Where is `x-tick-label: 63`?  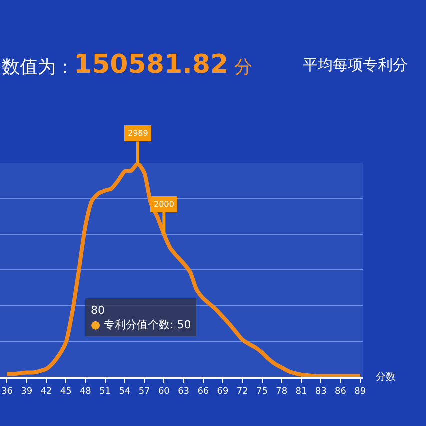 x-tick-label: 63 is located at coordinates (184, 391).